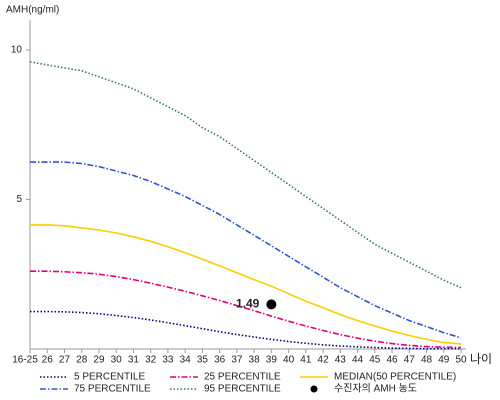 This screenshot has width=500, height=400. What do you see at coordinates (245, 330) in the screenshot?
I see `series-line` at bounding box center [245, 330].